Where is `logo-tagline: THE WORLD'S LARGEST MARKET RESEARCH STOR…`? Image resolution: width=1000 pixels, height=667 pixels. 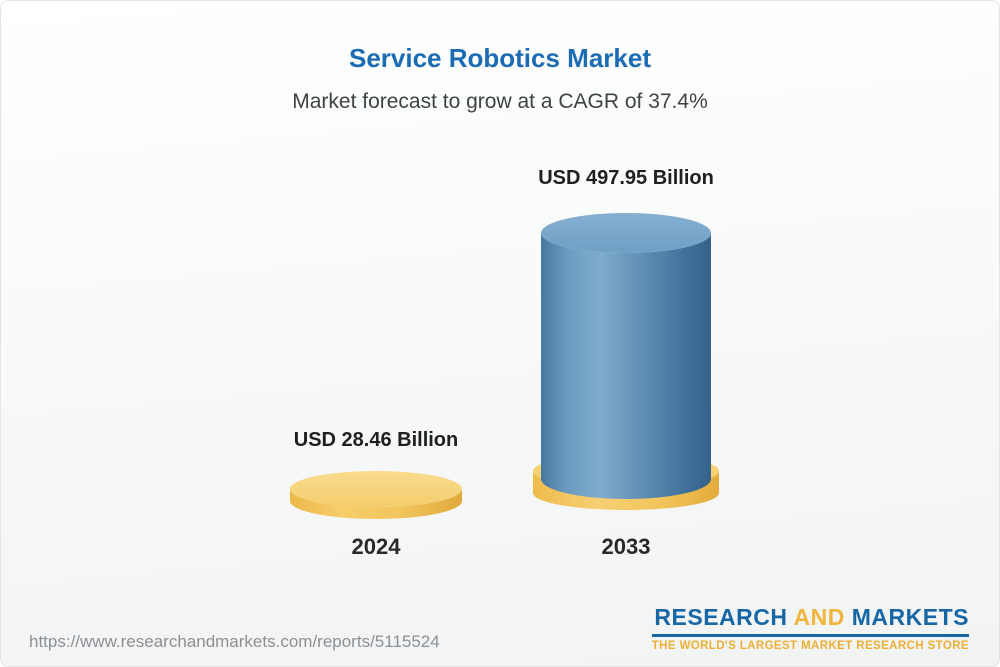 logo-tagline: THE WORLD'S LARGEST MARKET RESEARCH STOR… is located at coordinates (810, 646).